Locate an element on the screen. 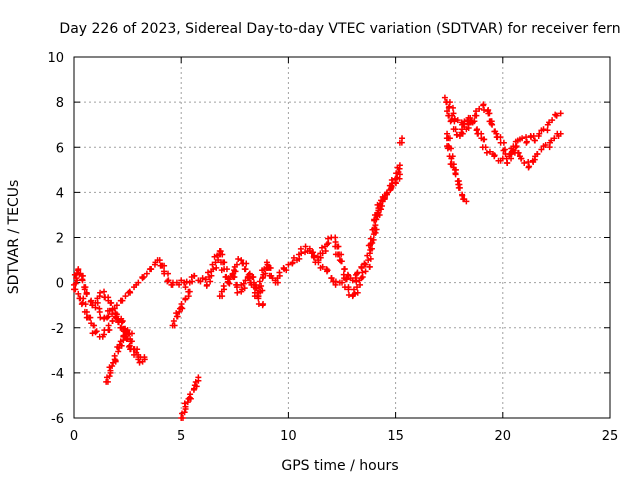 The image size is (640, 480). series-s7 is located at coordinates (190, 397).